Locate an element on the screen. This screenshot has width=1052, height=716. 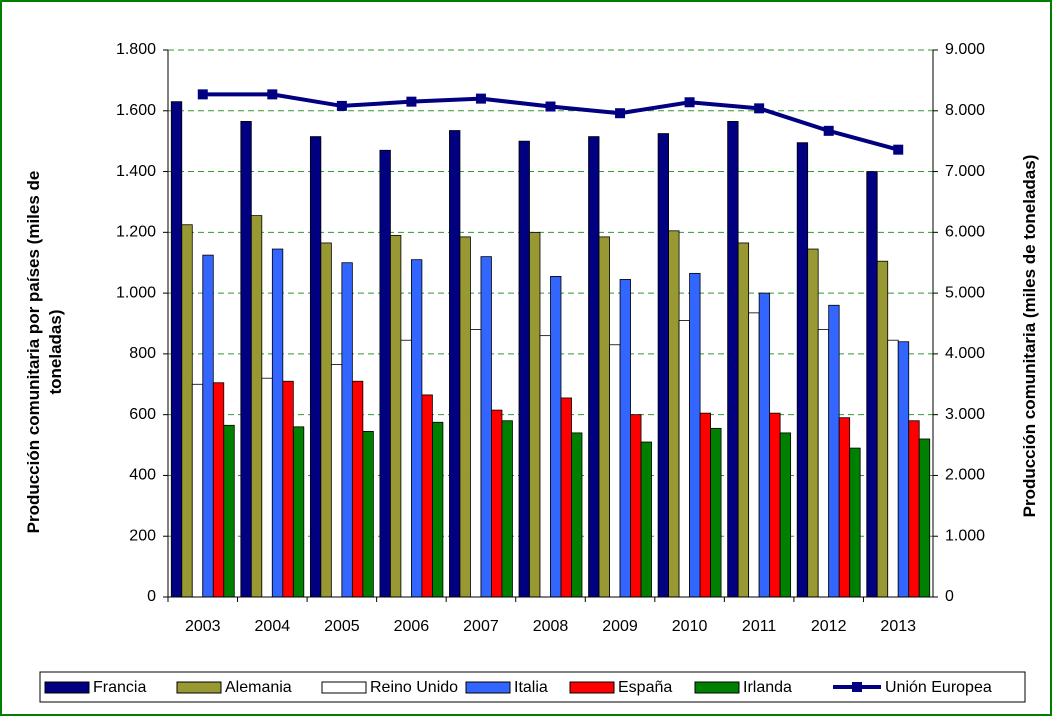
y-tick-label: 400 is located at coordinates (142, 475).